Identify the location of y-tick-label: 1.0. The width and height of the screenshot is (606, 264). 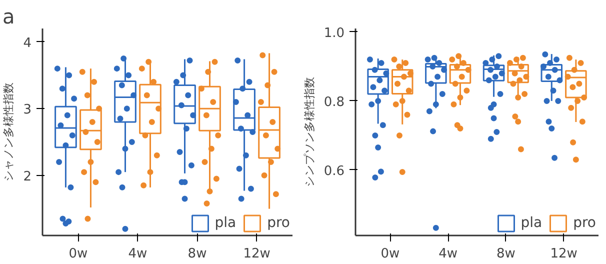
(334, 33).